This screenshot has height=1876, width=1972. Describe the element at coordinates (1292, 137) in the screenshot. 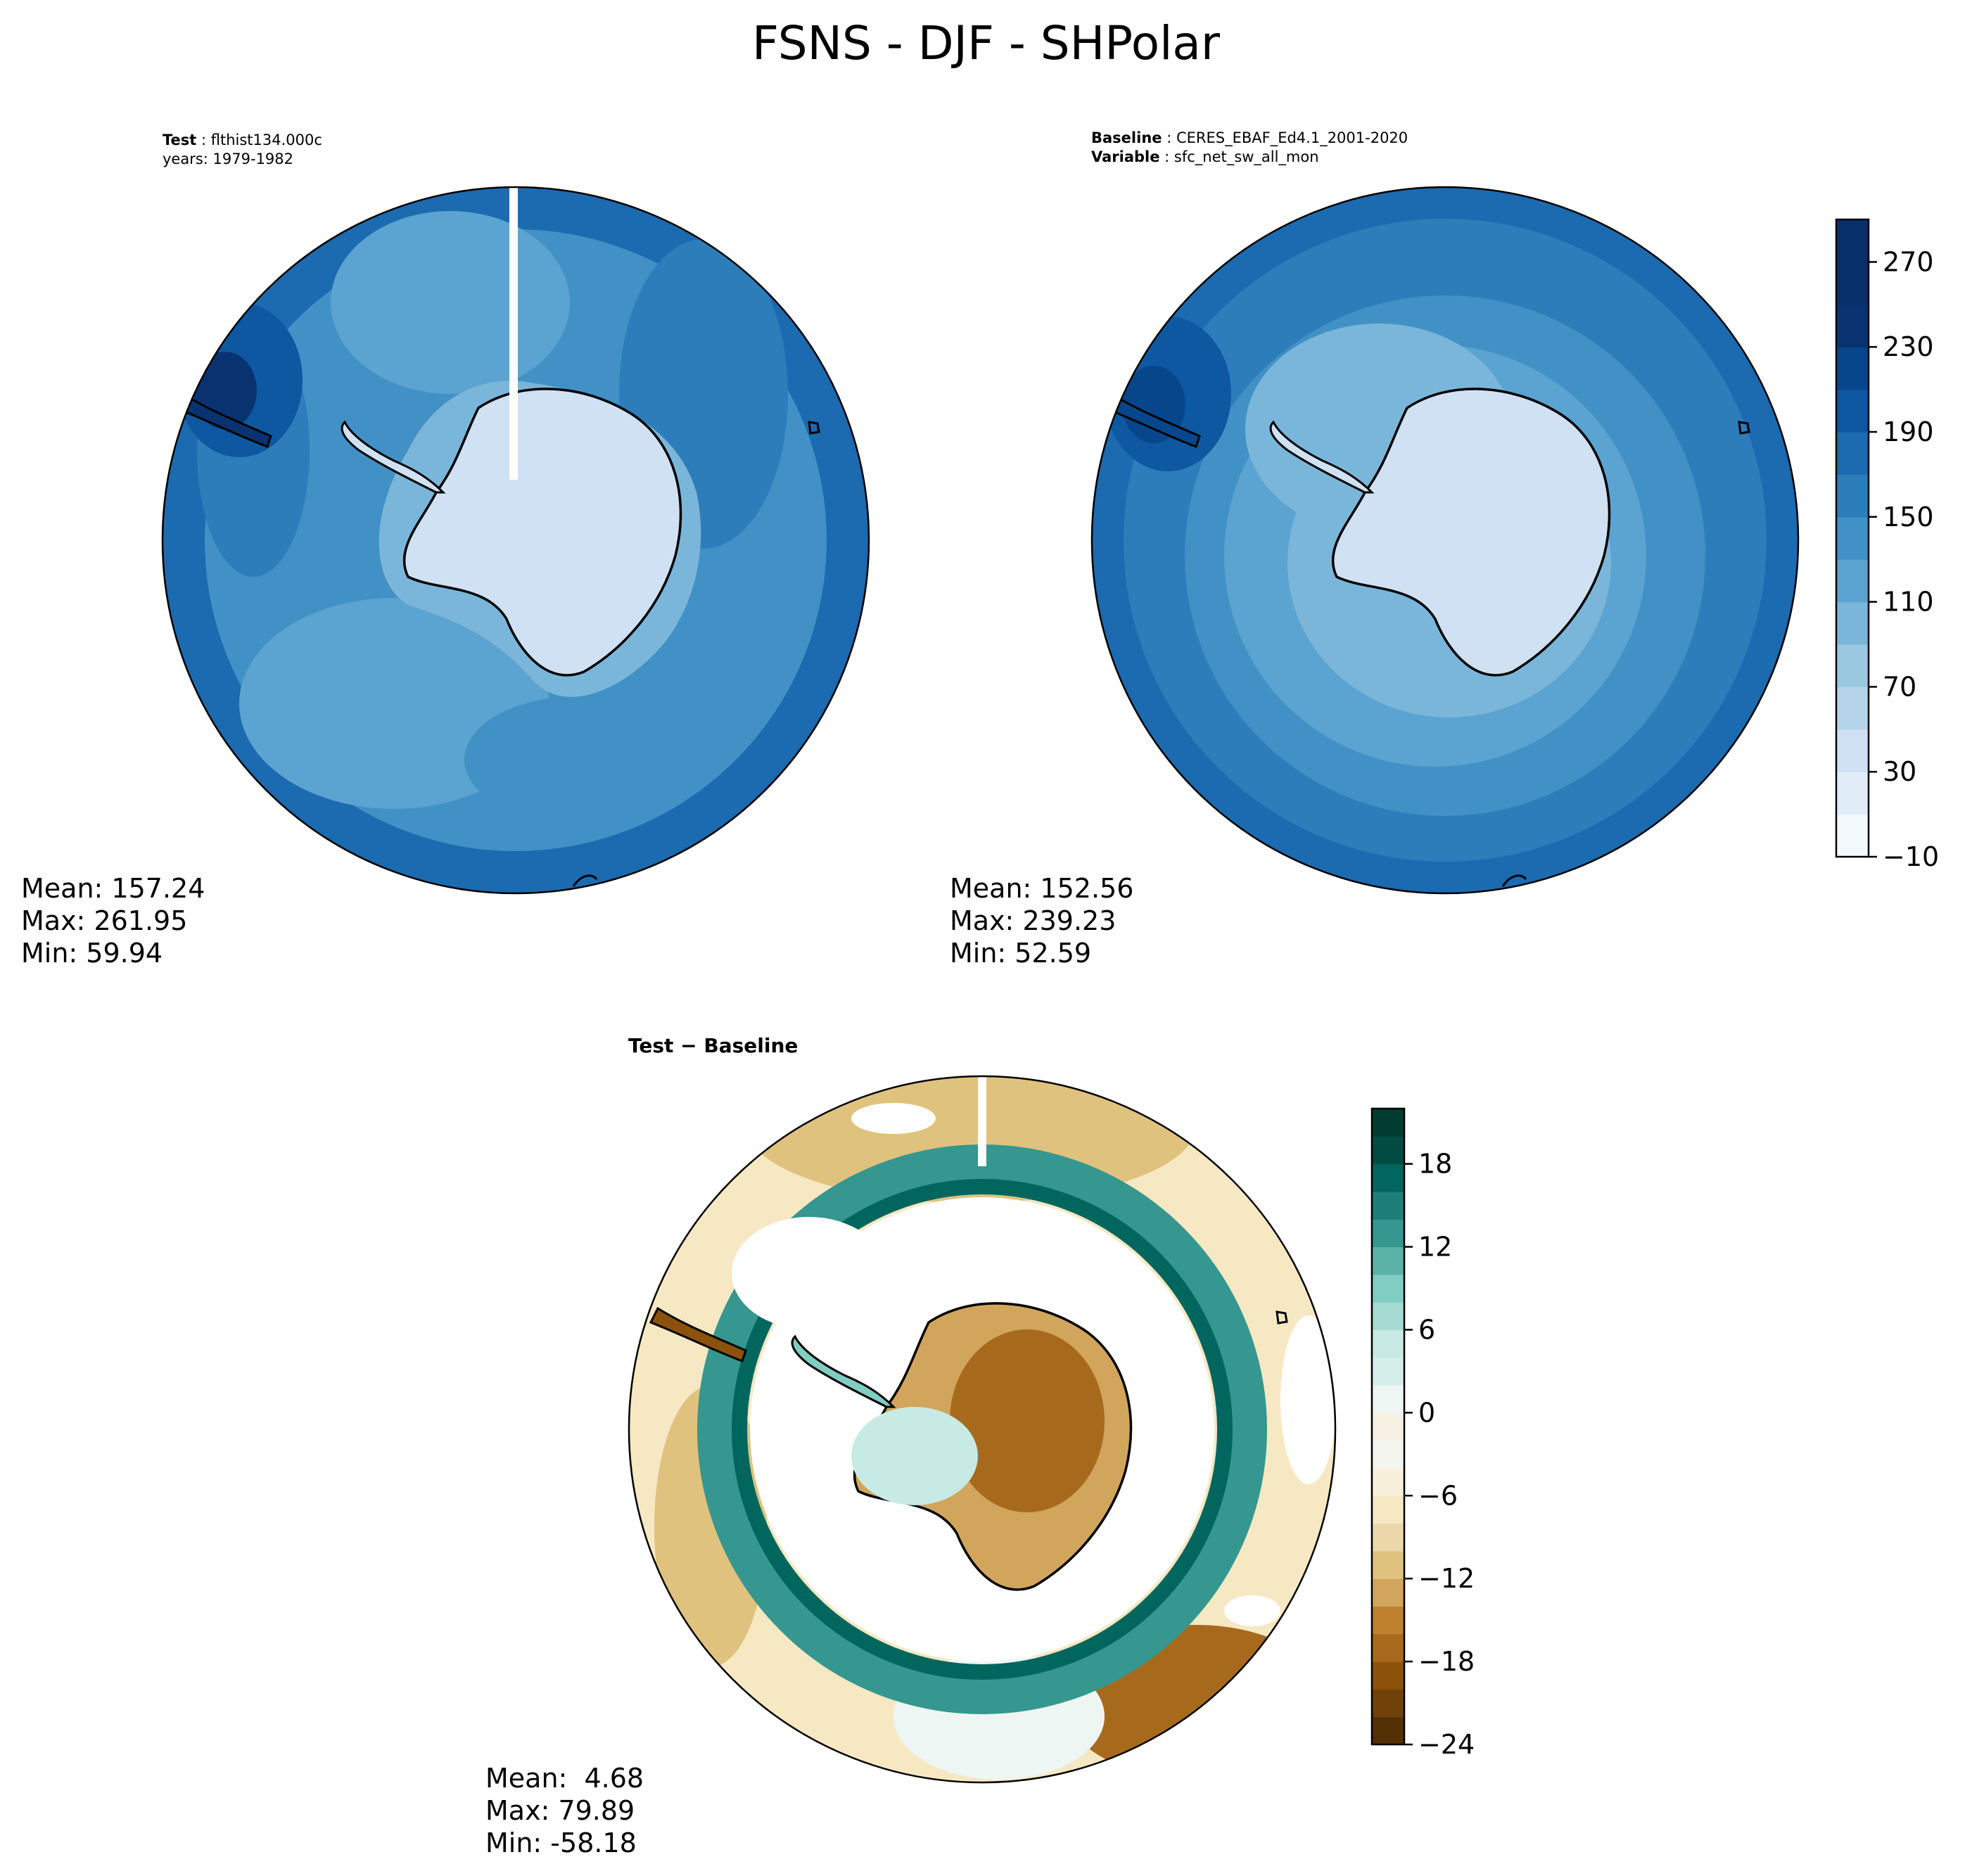

I see `baseline-subtitle-value: CERES_EBAF_Ed4.1_2001-2020` at that location.